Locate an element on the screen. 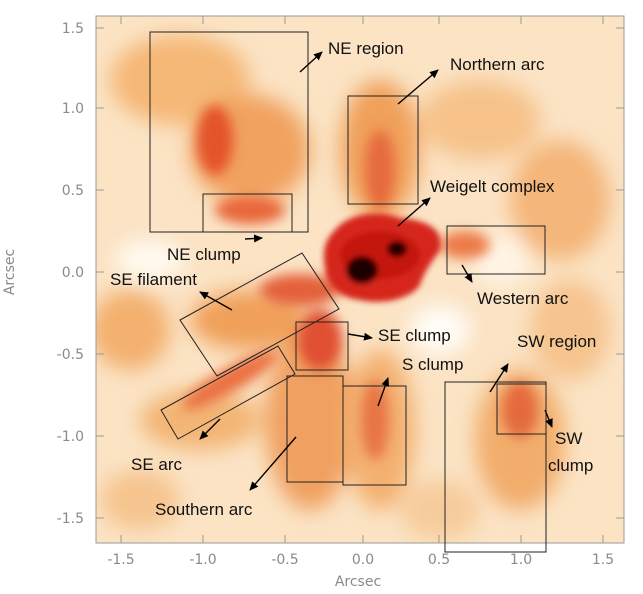 The width and height of the screenshot is (643, 594). label-sw-clump-line2: clump is located at coordinates (570, 465).